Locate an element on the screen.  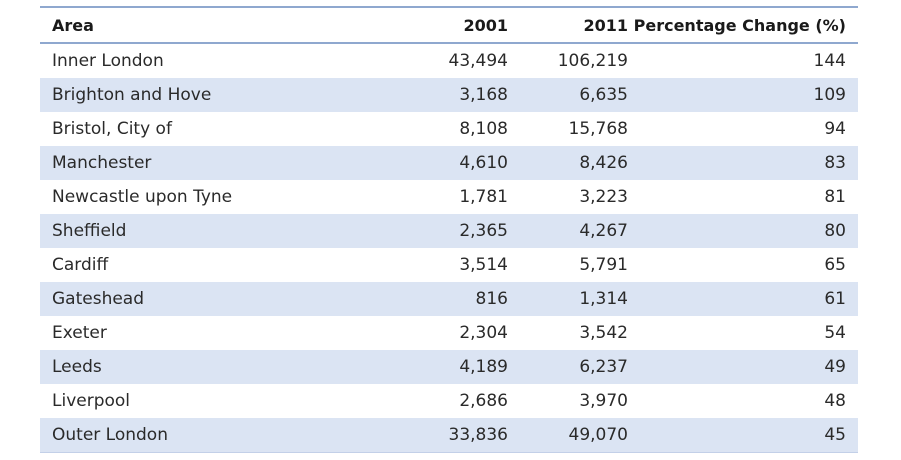
table-row: Manchester 4,610 8,426 83 is located at coordinates (449, 163).